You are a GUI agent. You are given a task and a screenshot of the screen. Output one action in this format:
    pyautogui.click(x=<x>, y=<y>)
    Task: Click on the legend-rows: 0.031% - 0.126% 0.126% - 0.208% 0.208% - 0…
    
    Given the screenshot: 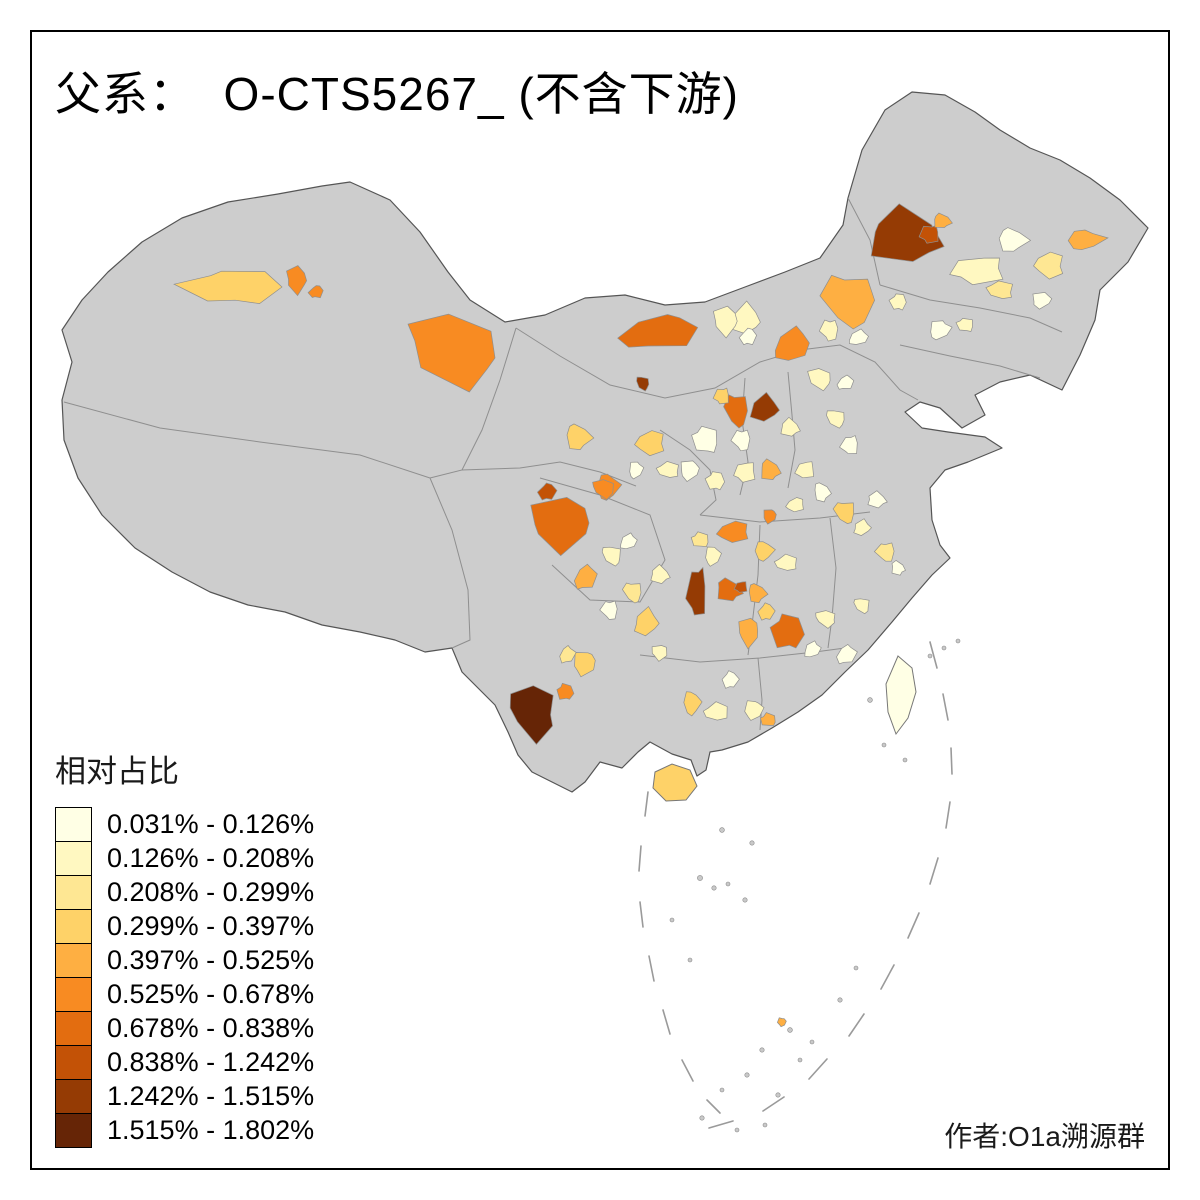 What is the action you would take?
    pyautogui.click(x=184, y=977)
    